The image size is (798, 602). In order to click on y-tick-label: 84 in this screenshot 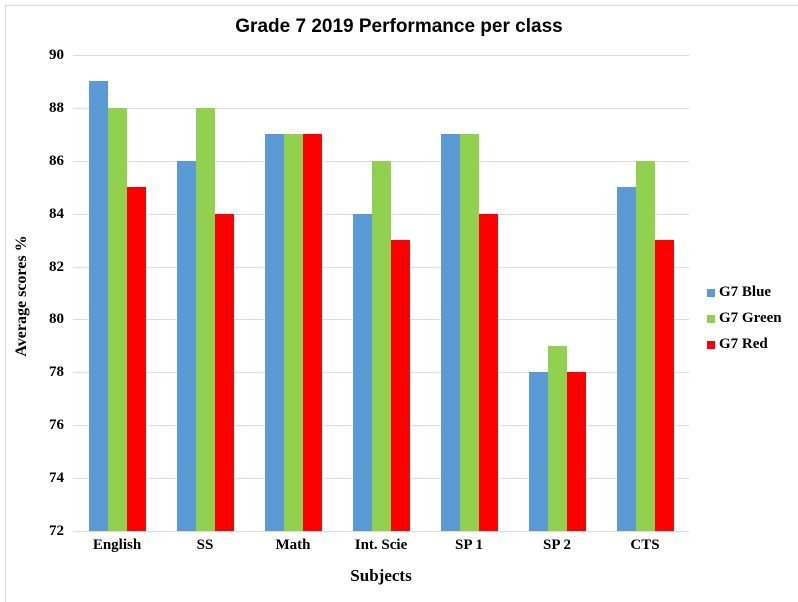, I will do `click(56, 213)`.